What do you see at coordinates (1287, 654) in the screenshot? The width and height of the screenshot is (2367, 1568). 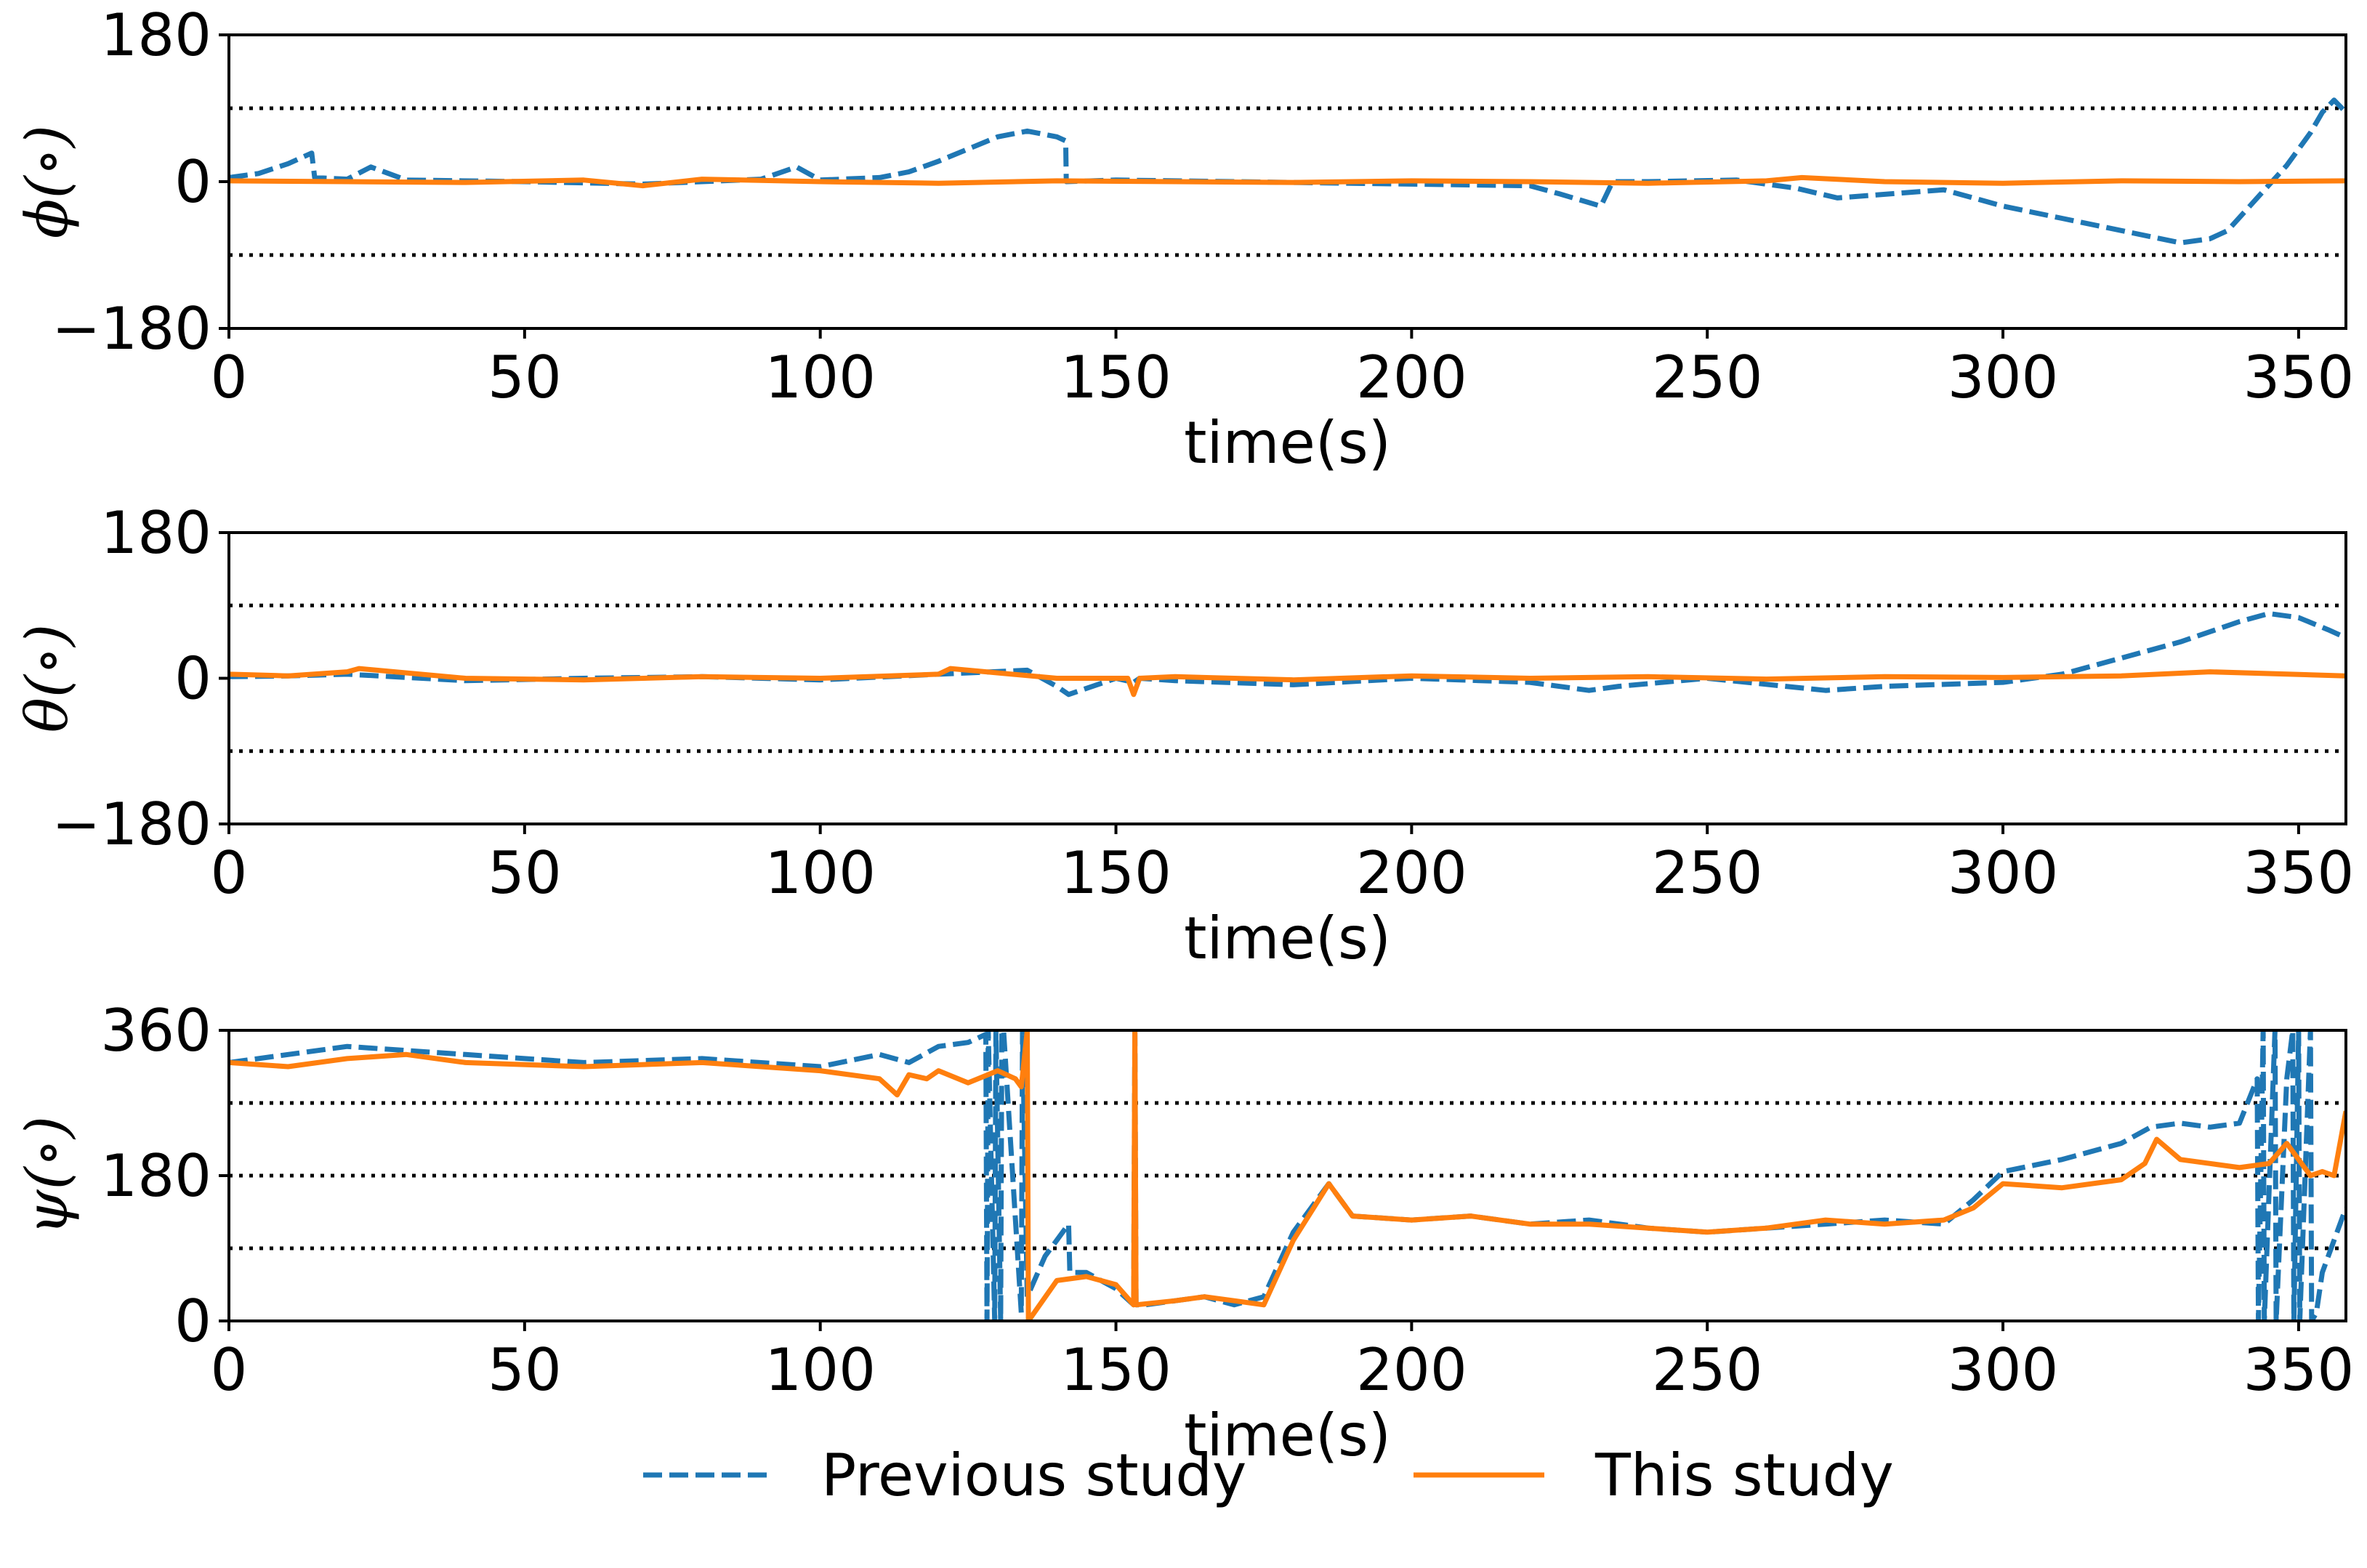 I see `series-theta-previous-study` at bounding box center [1287, 654].